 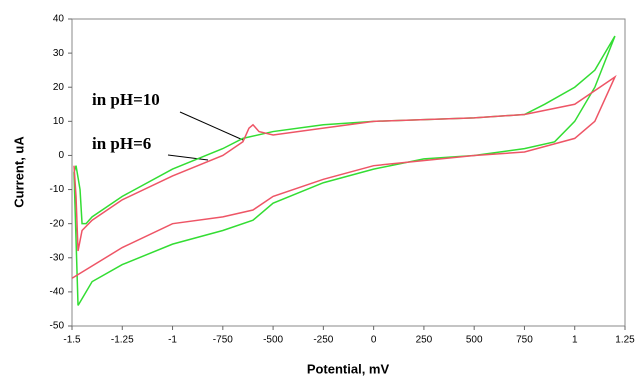 I want to click on x-tick-label: -1.5, so click(x=72, y=340).